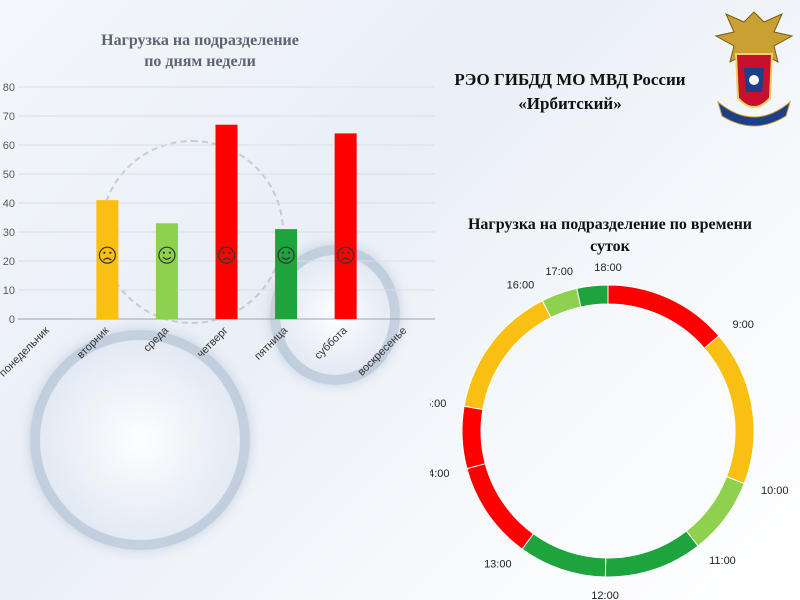 The width and height of the screenshot is (800, 600). Describe the element at coordinates (605, 595) in the screenshot. I see `donut-label-12:00: 12:00` at that location.